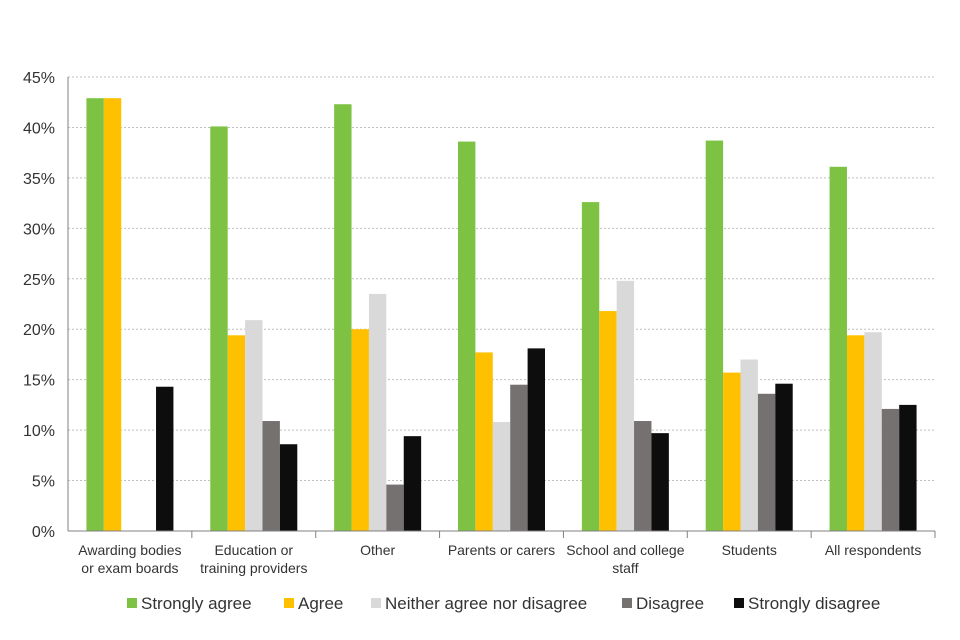 The width and height of the screenshot is (960, 640). I want to click on category-label: or exam boards, so click(129, 568).